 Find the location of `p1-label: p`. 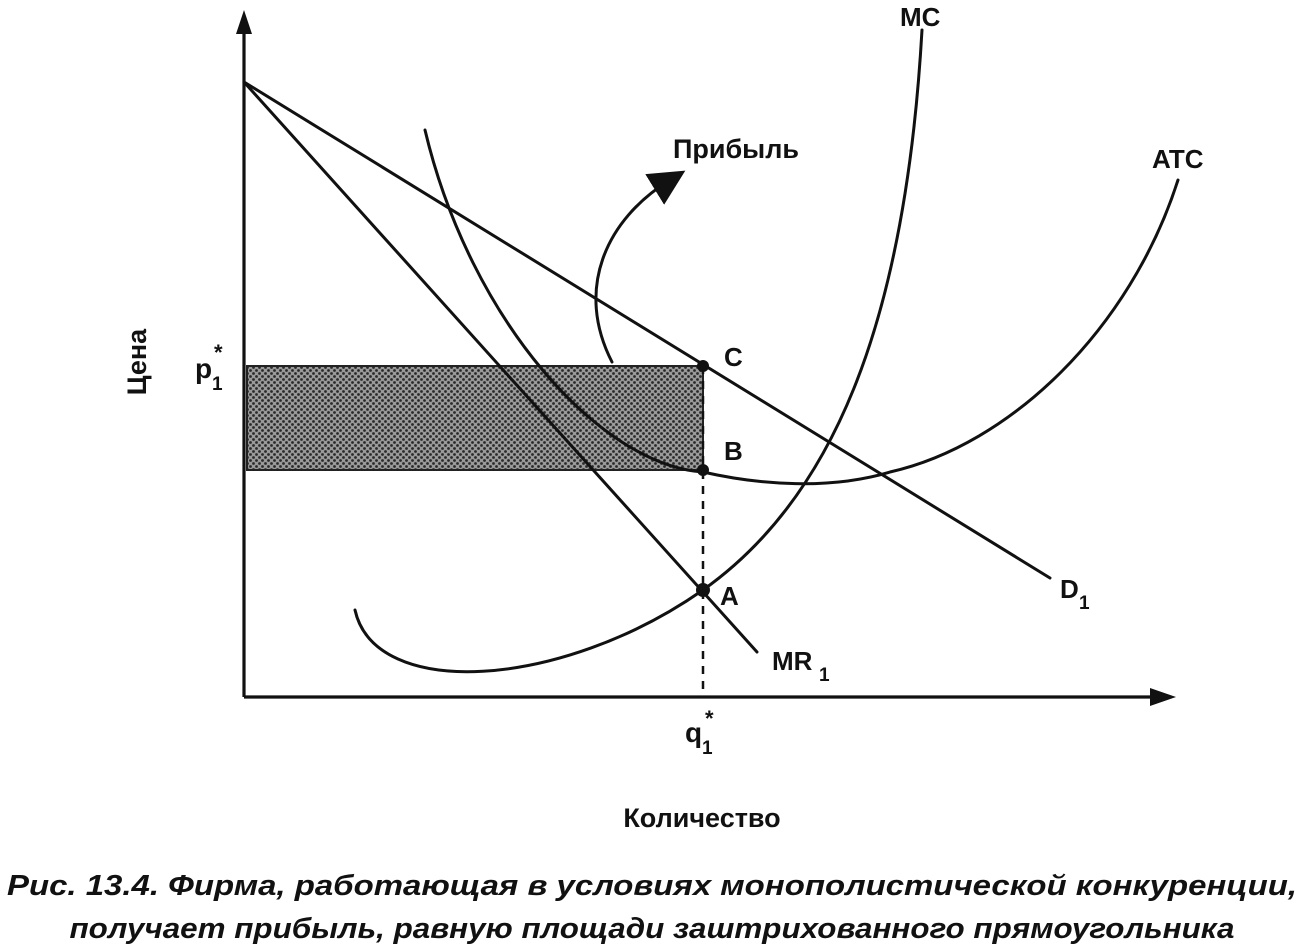

p1-label: p is located at coordinates (203, 368).